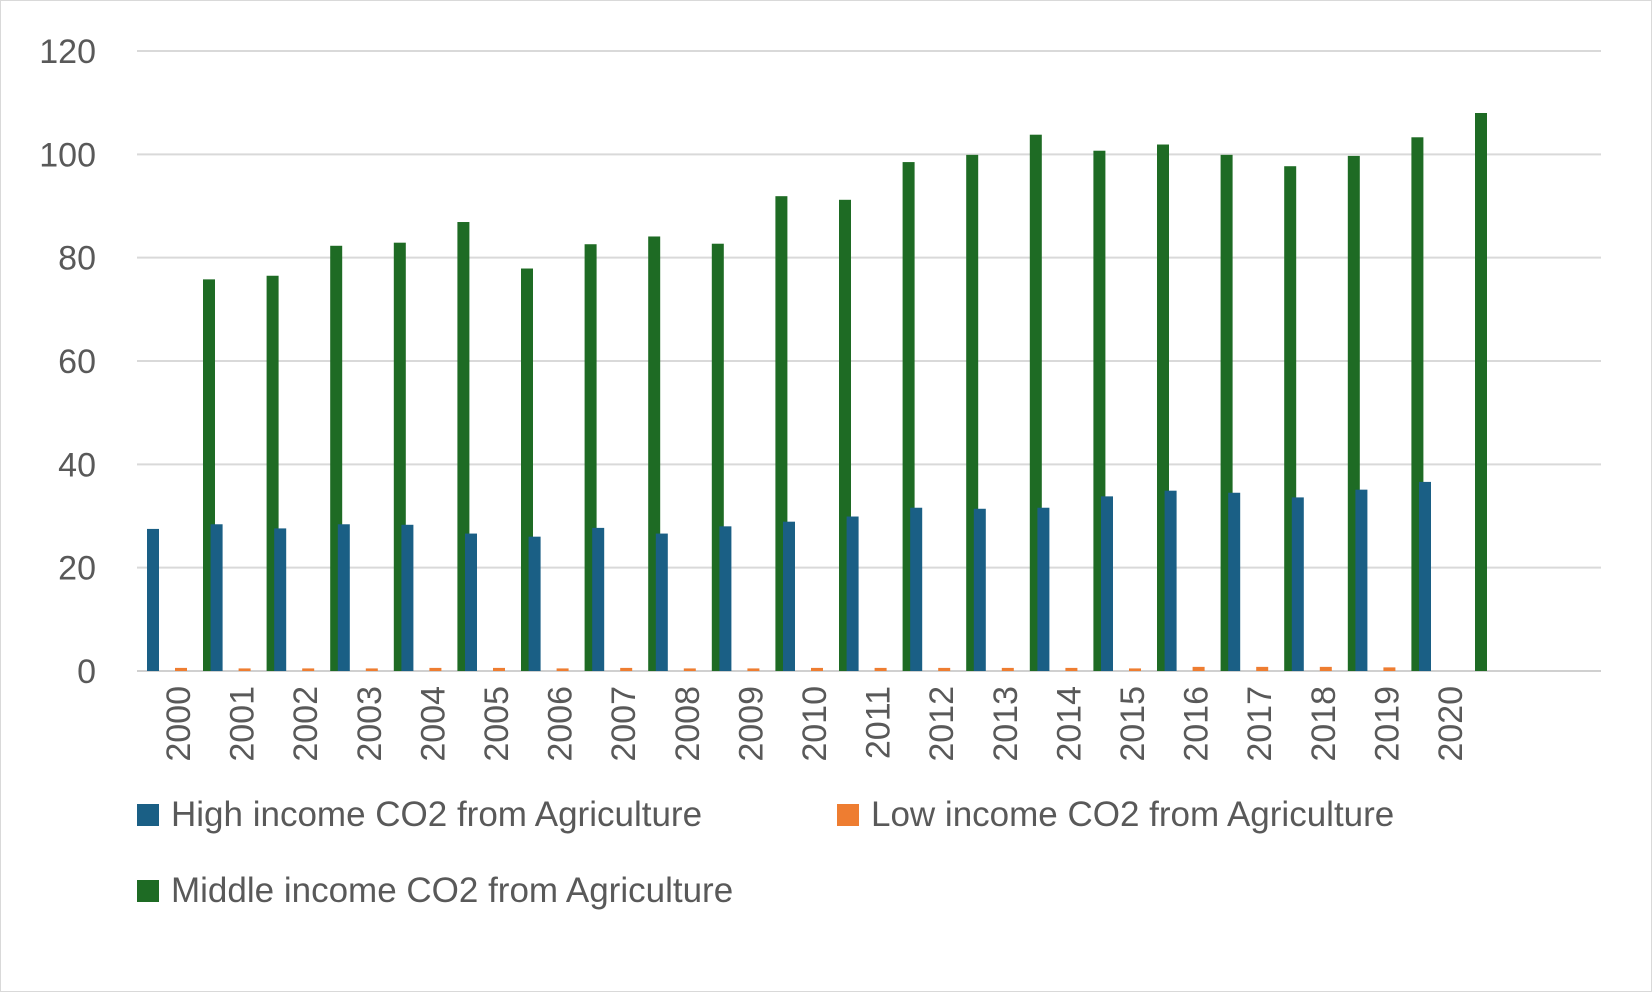 The height and width of the screenshot is (992, 1652). I want to click on bar-high-income-2018, so click(1297, 584).